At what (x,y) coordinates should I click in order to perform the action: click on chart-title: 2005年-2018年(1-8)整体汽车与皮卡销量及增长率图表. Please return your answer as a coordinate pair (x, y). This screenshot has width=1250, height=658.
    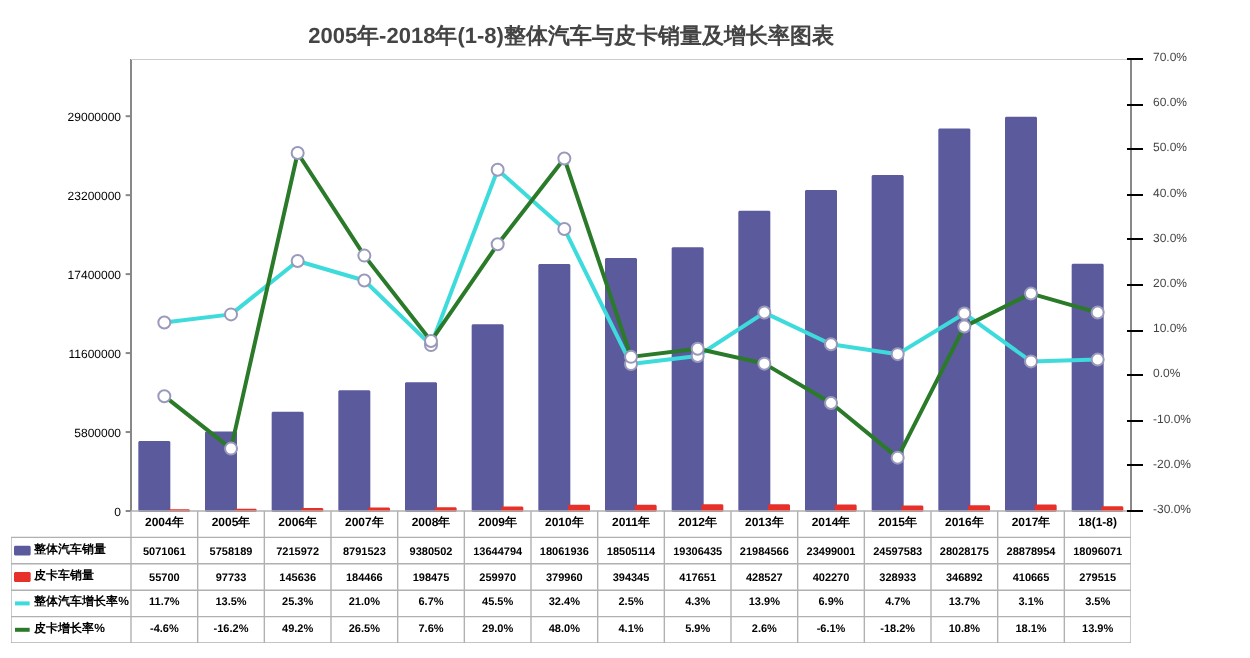
    Looking at the image, I should click on (572, 36).